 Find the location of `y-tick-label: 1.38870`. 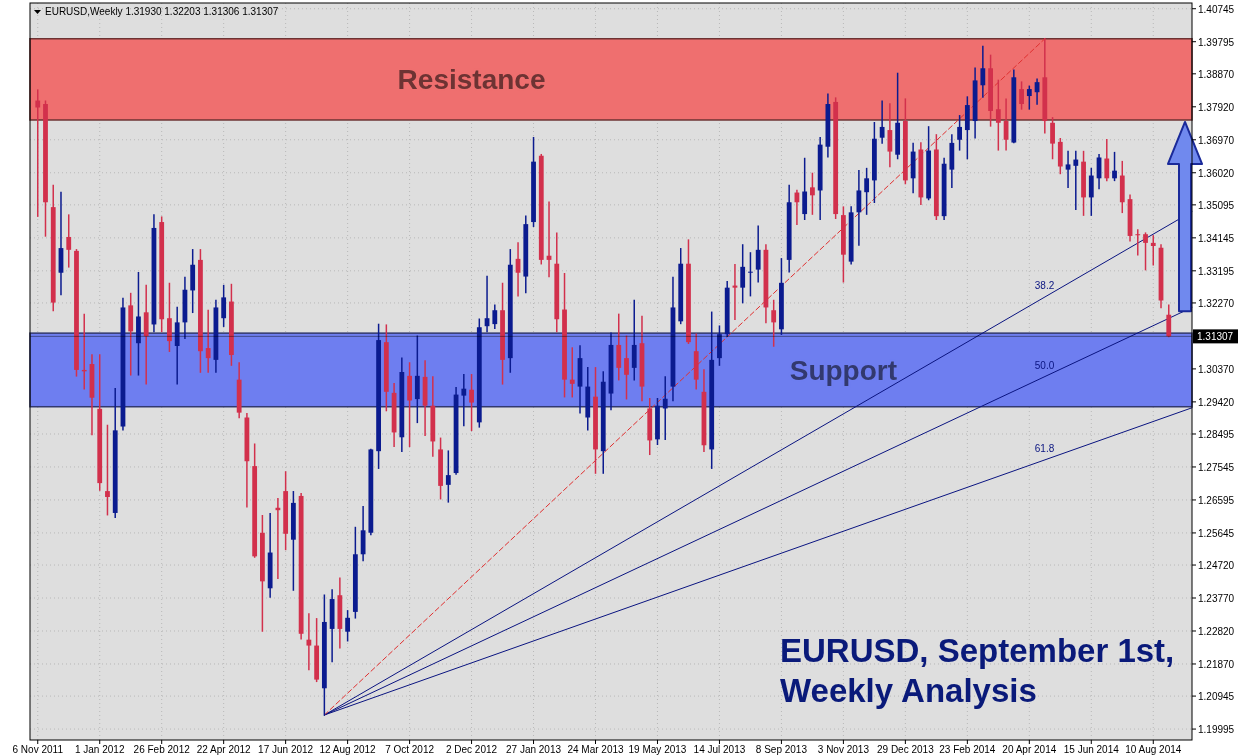

y-tick-label: 1.38870 is located at coordinates (1216, 74).